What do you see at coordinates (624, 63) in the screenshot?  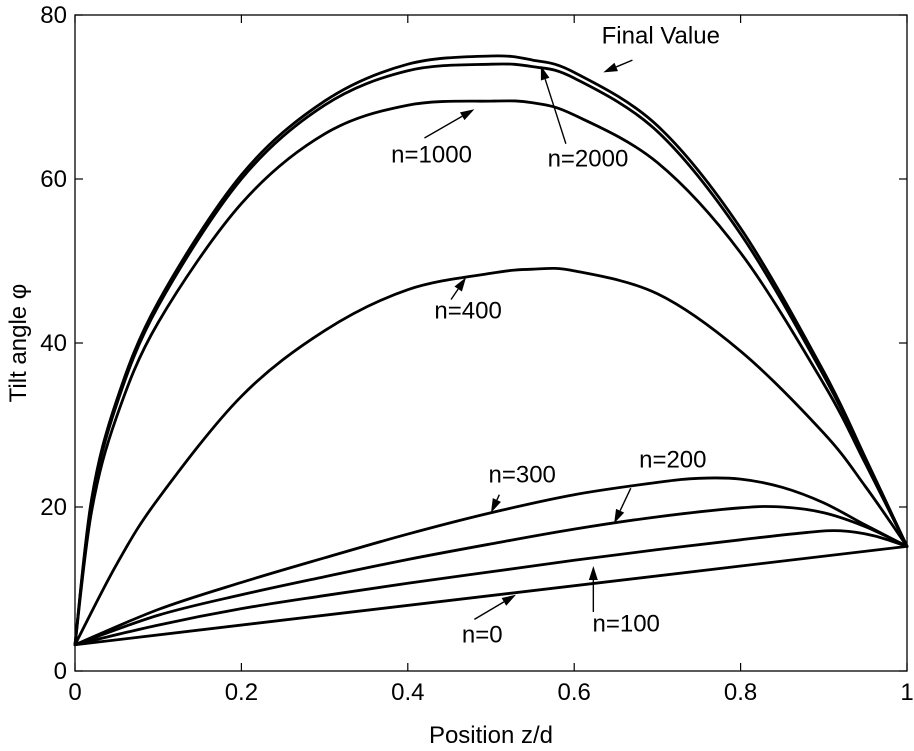 I see `arrow-line-final` at bounding box center [624, 63].